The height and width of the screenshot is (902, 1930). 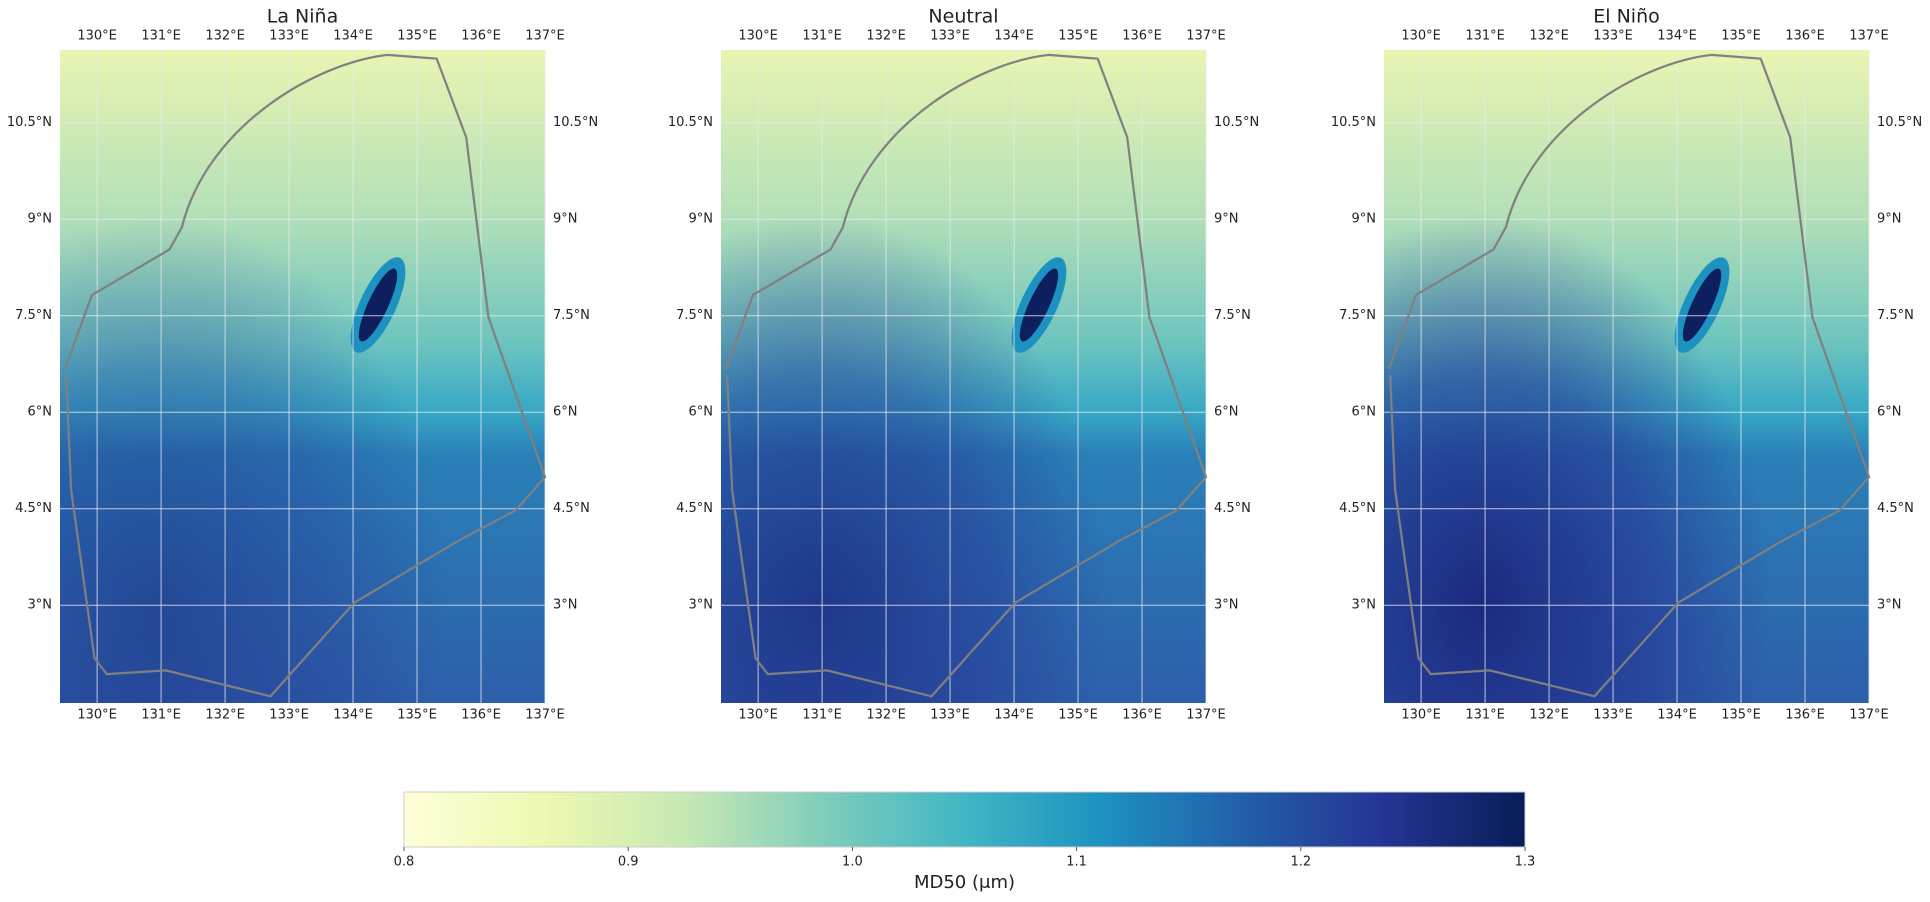 What do you see at coordinates (963, 17) in the screenshot?
I see `map-title: Neutral` at bounding box center [963, 17].